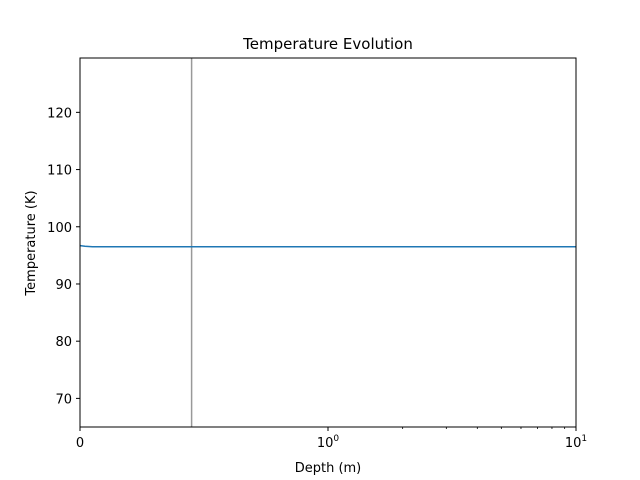  What do you see at coordinates (80, 443) in the screenshot?
I see `x-tick-label: 0` at bounding box center [80, 443].